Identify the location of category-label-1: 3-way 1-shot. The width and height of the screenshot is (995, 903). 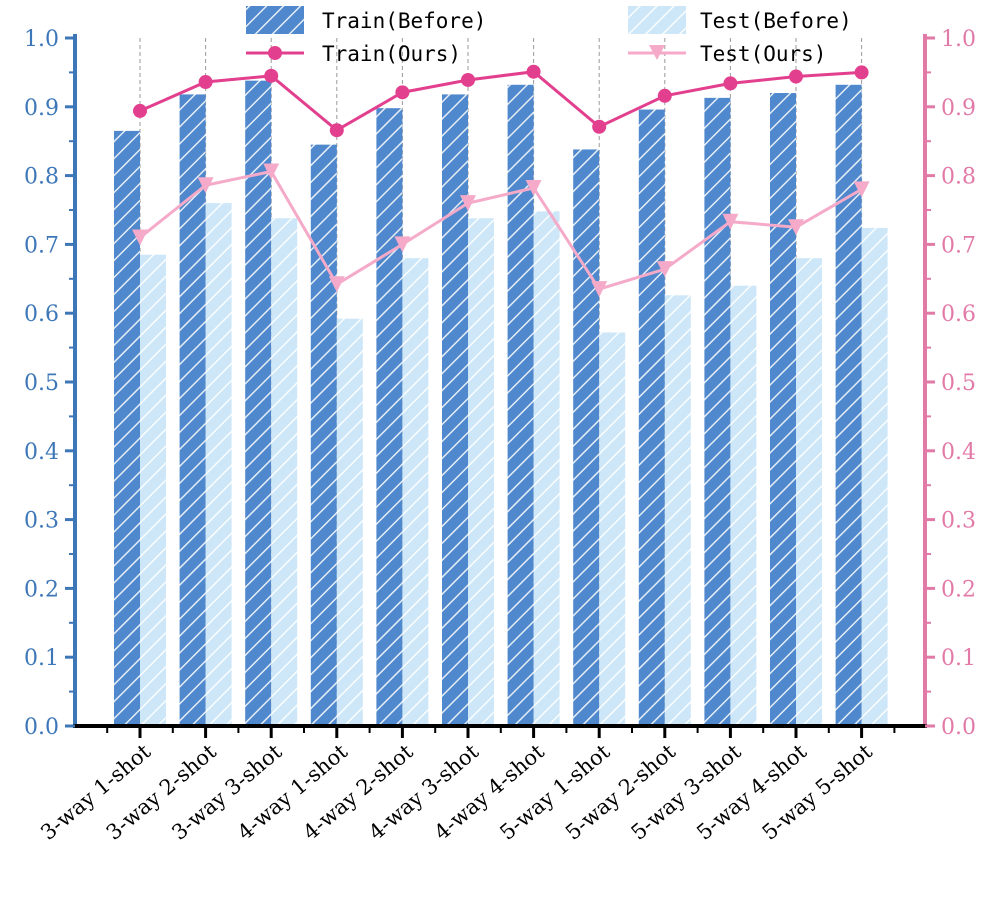
(96, 792).